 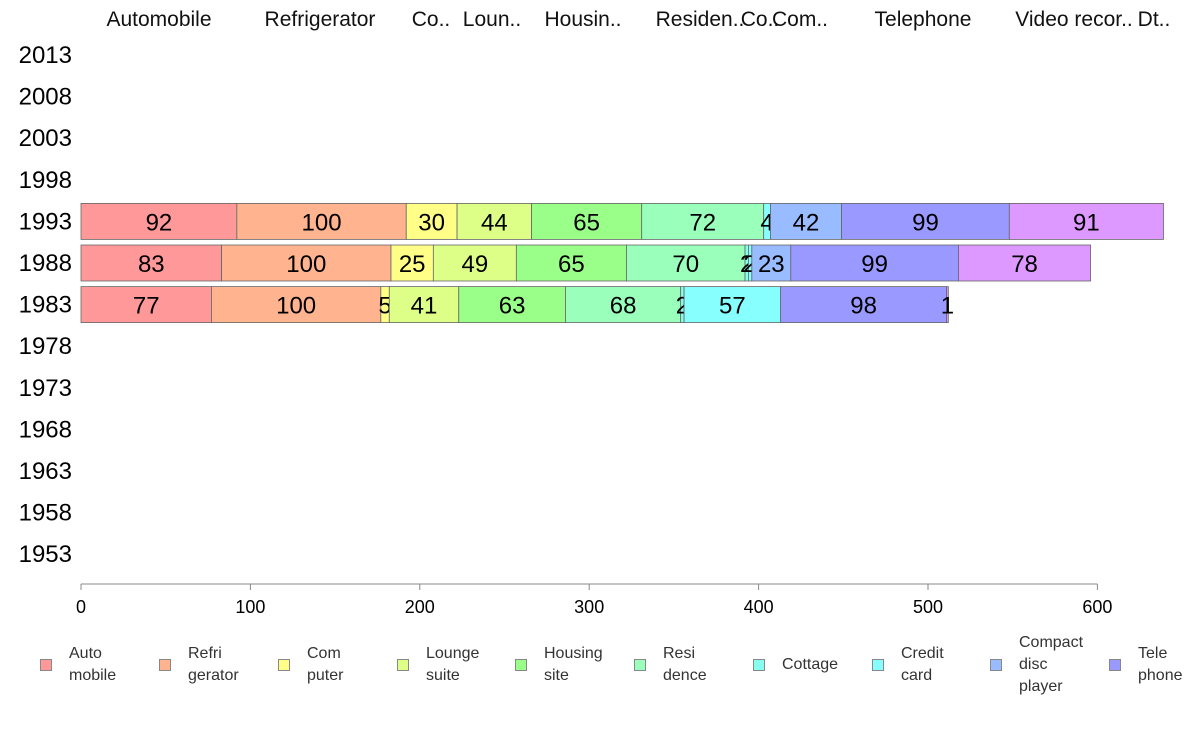 I want to click on top-label: Telephone, so click(x=923, y=19).